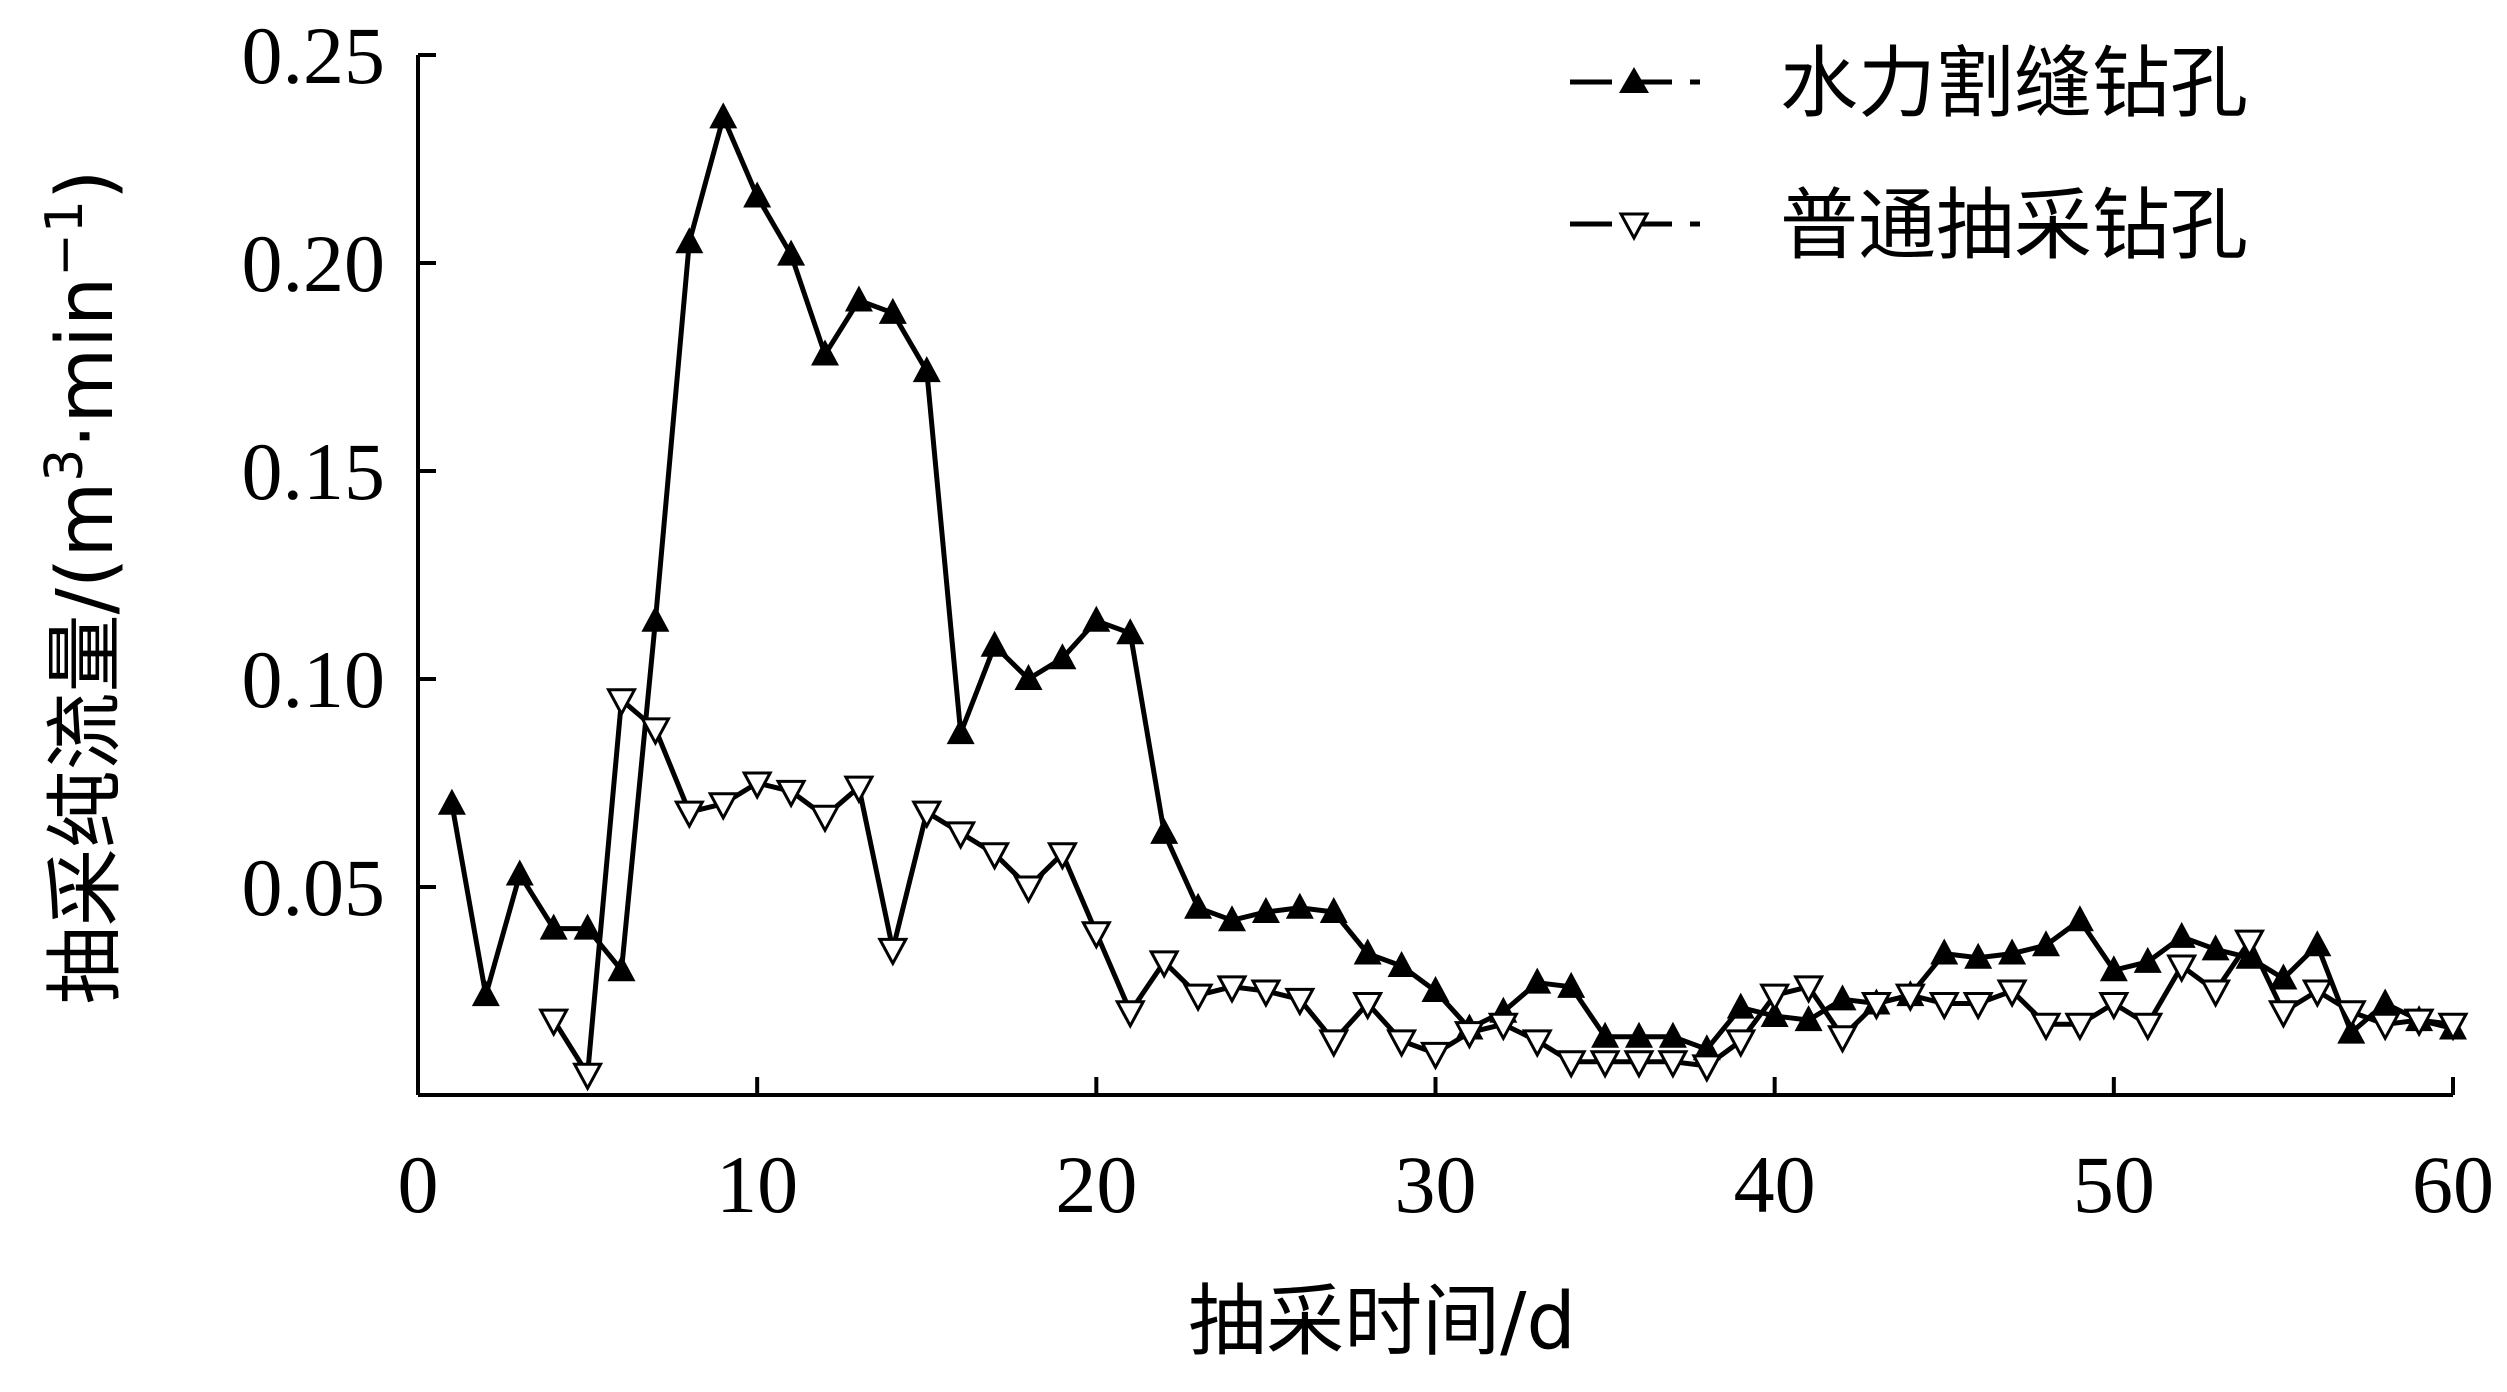 This screenshot has width=2507, height=1392. What do you see at coordinates (314, 471) in the screenshot?
I see `y-tick-label: 0.15` at bounding box center [314, 471].